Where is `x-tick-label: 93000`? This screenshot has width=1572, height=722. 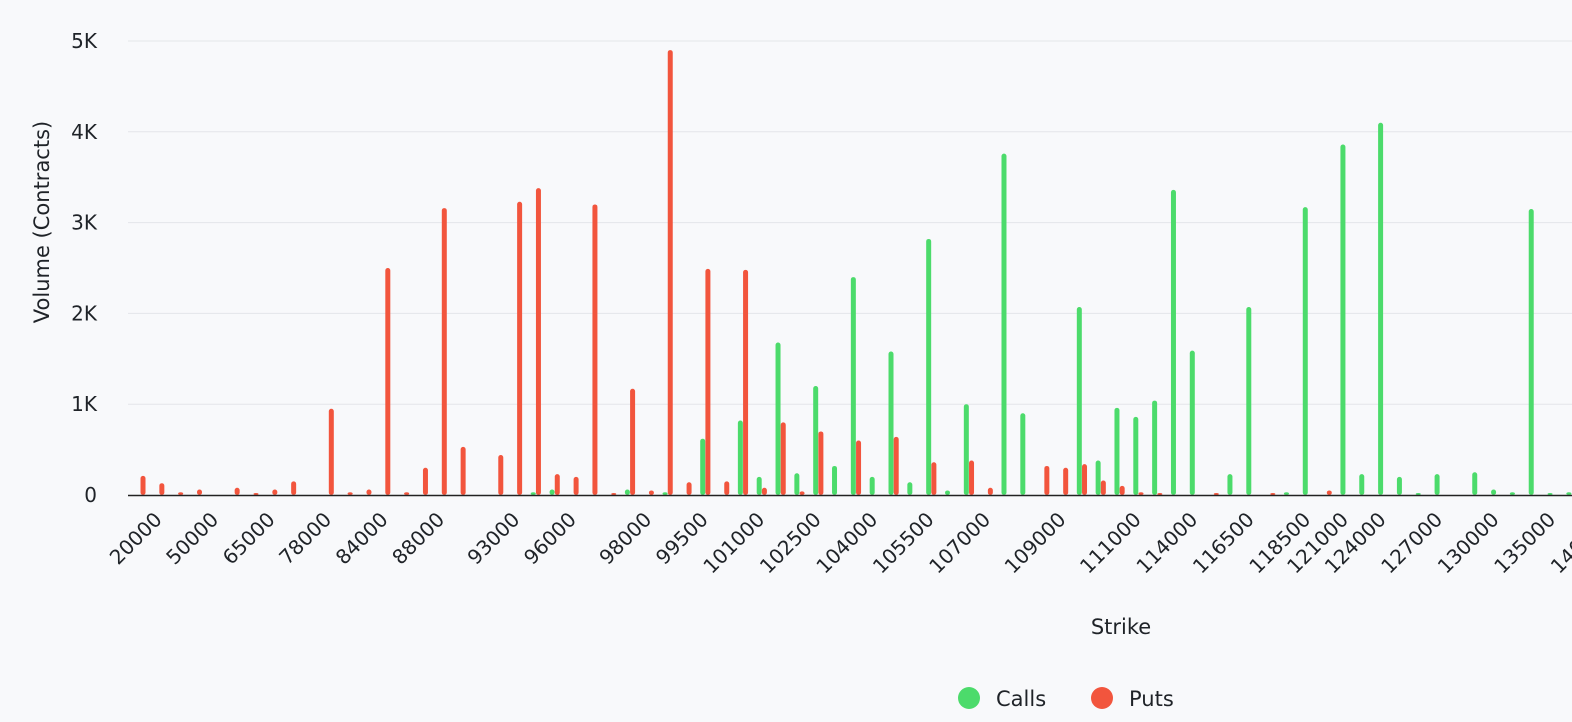
x-tick-label: 93000 is located at coordinates (494, 538).